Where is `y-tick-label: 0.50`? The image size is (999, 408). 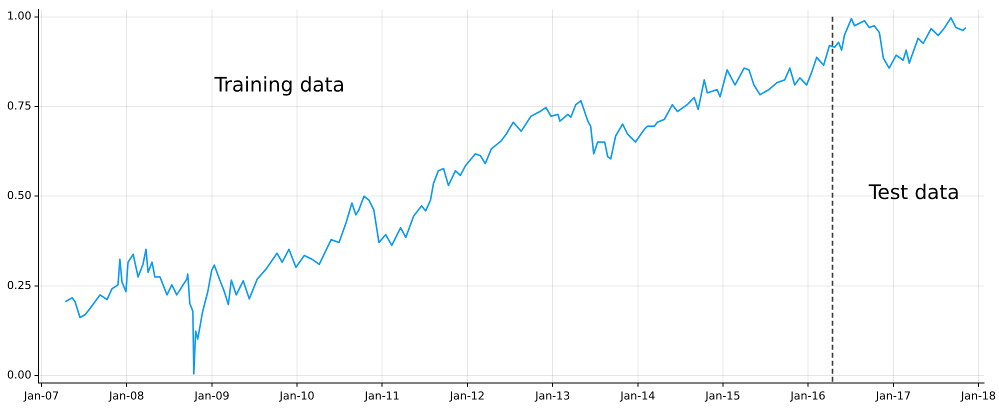
y-tick-label: 0.50 is located at coordinates (19, 195).